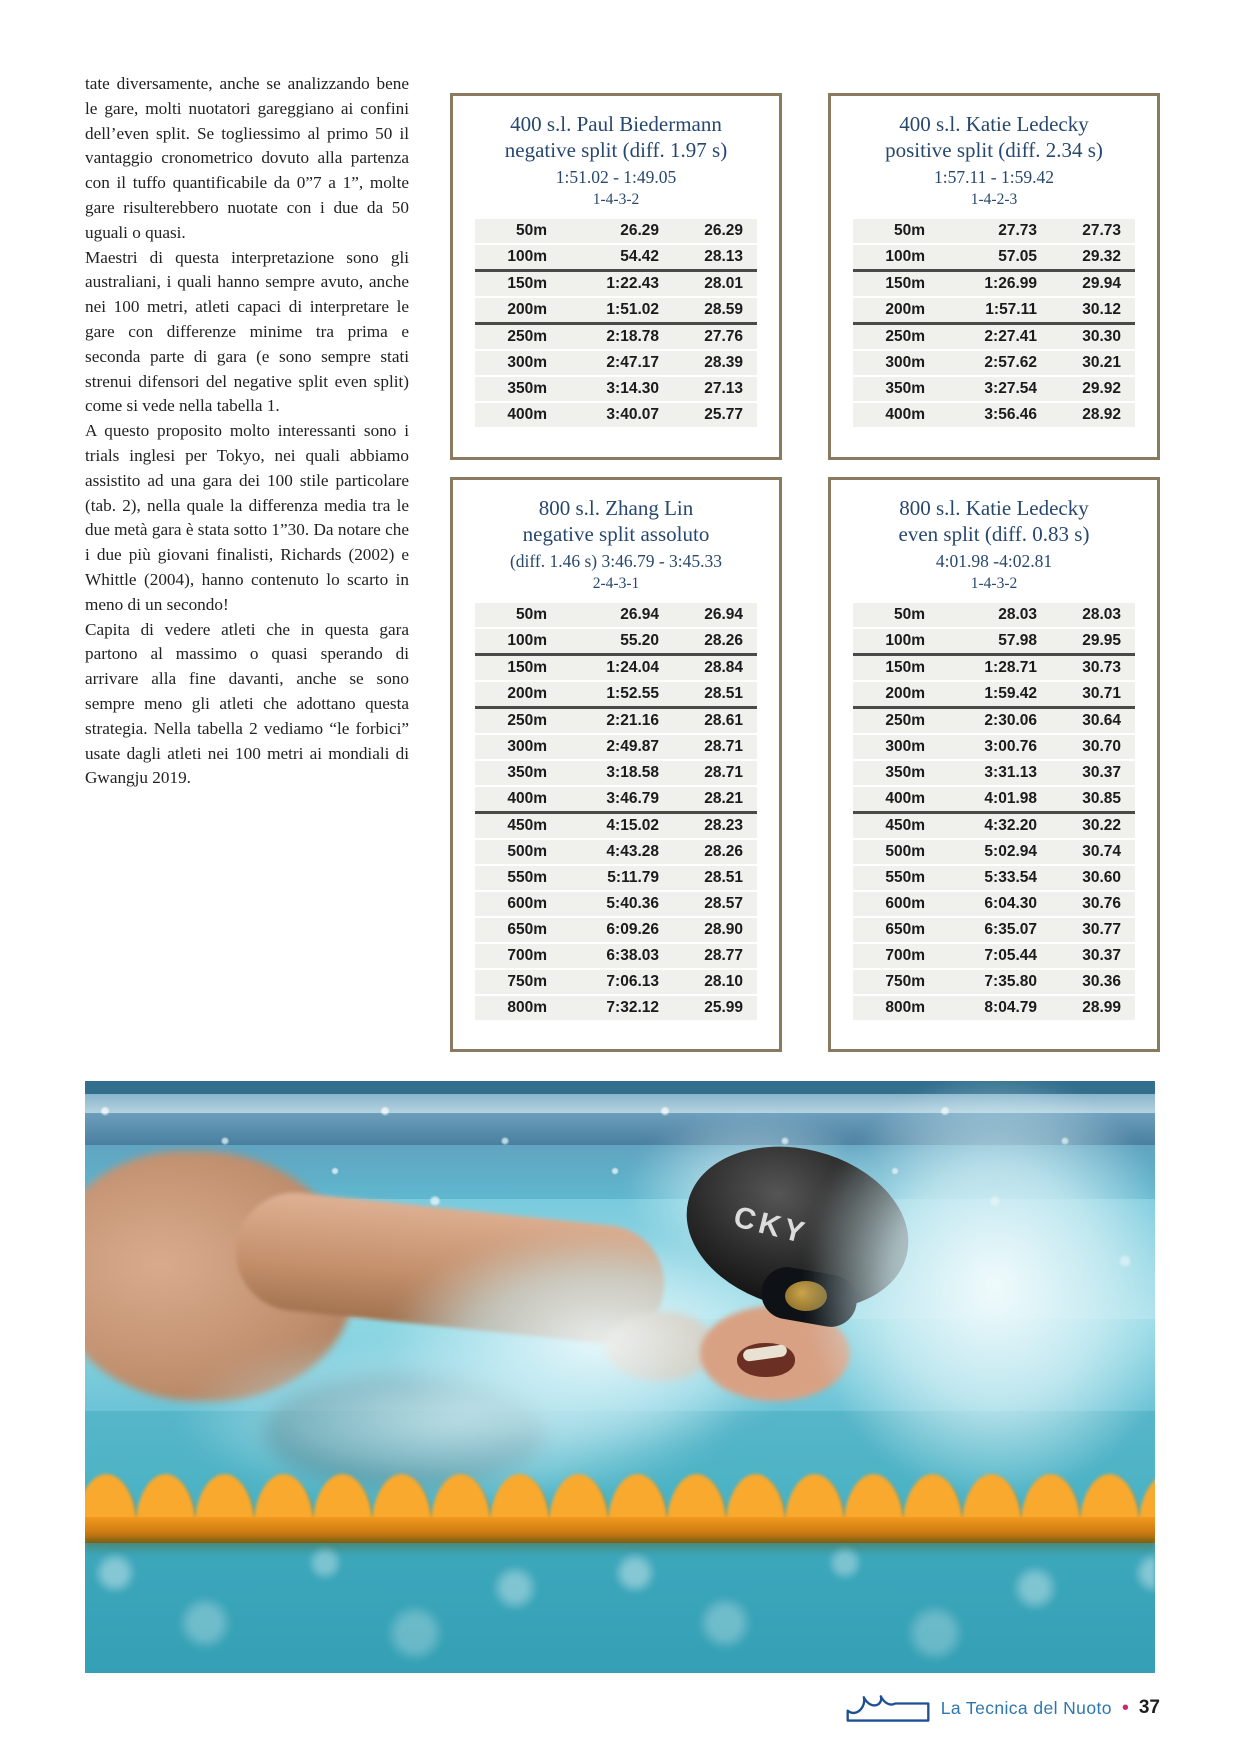 Image resolution: width=1240 pixels, height=1754 pixels. What do you see at coordinates (616, 508) in the screenshot?
I see `table-title: 800 s.l. Zhang Lin` at bounding box center [616, 508].